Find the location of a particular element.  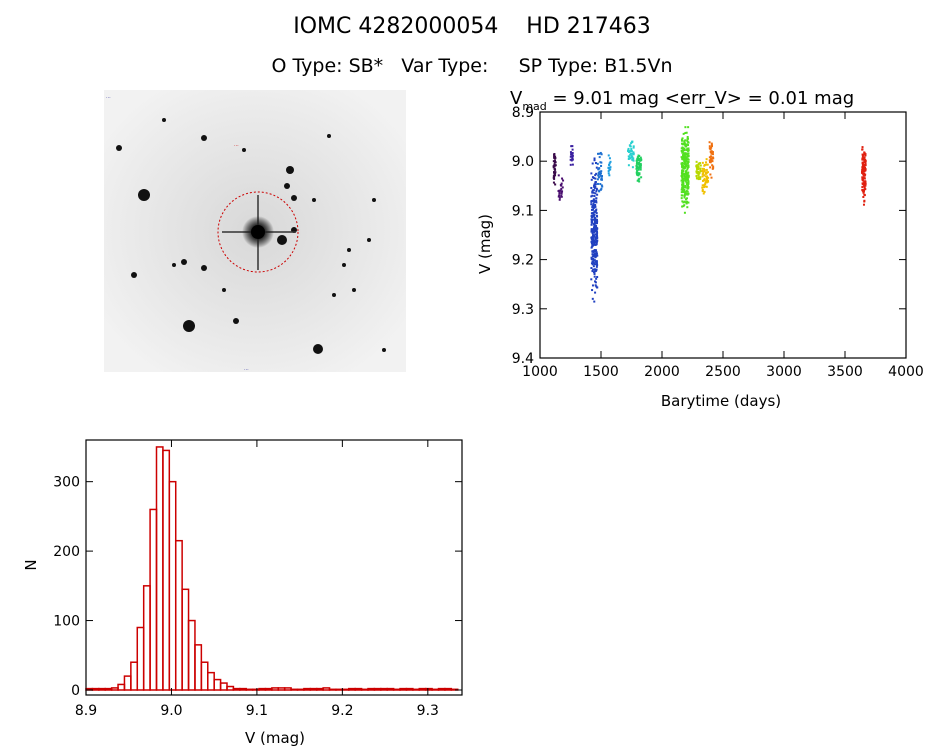

x-tick-label: 3500 is located at coordinates (845, 372).